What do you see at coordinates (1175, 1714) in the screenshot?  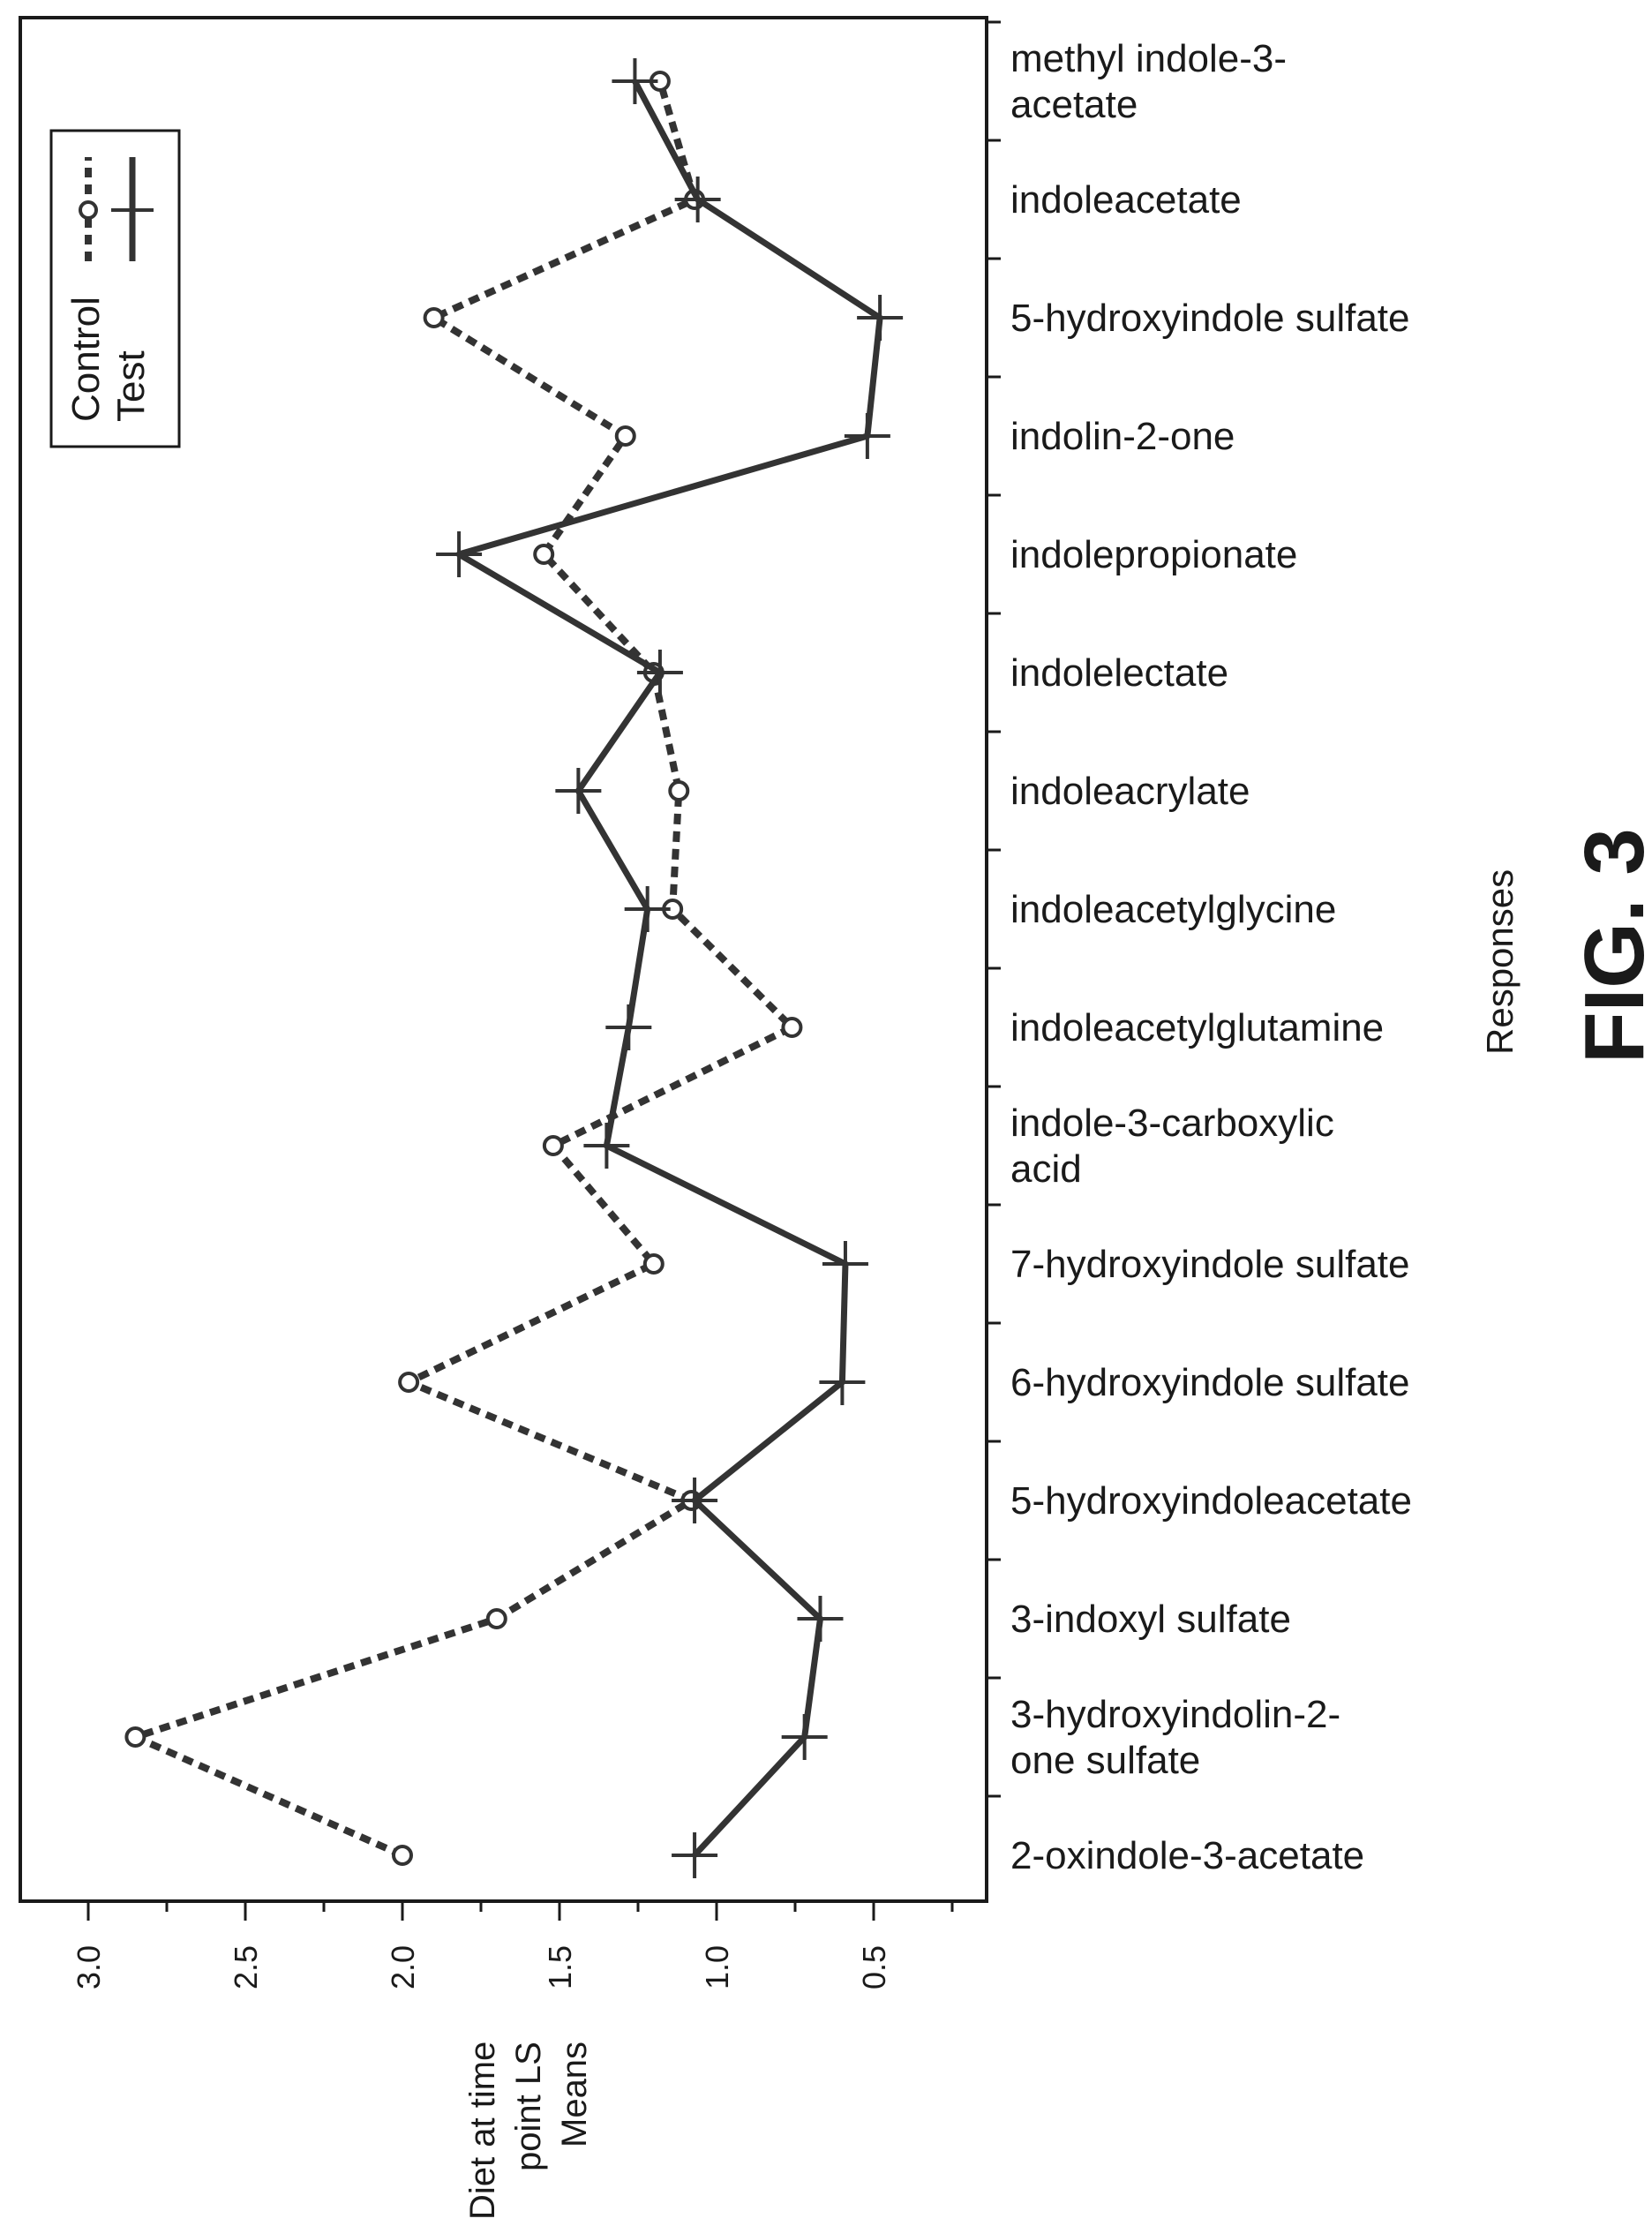 I see `category-label: 3-hydroxyindolin-2-` at bounding box center [1175, 1714].